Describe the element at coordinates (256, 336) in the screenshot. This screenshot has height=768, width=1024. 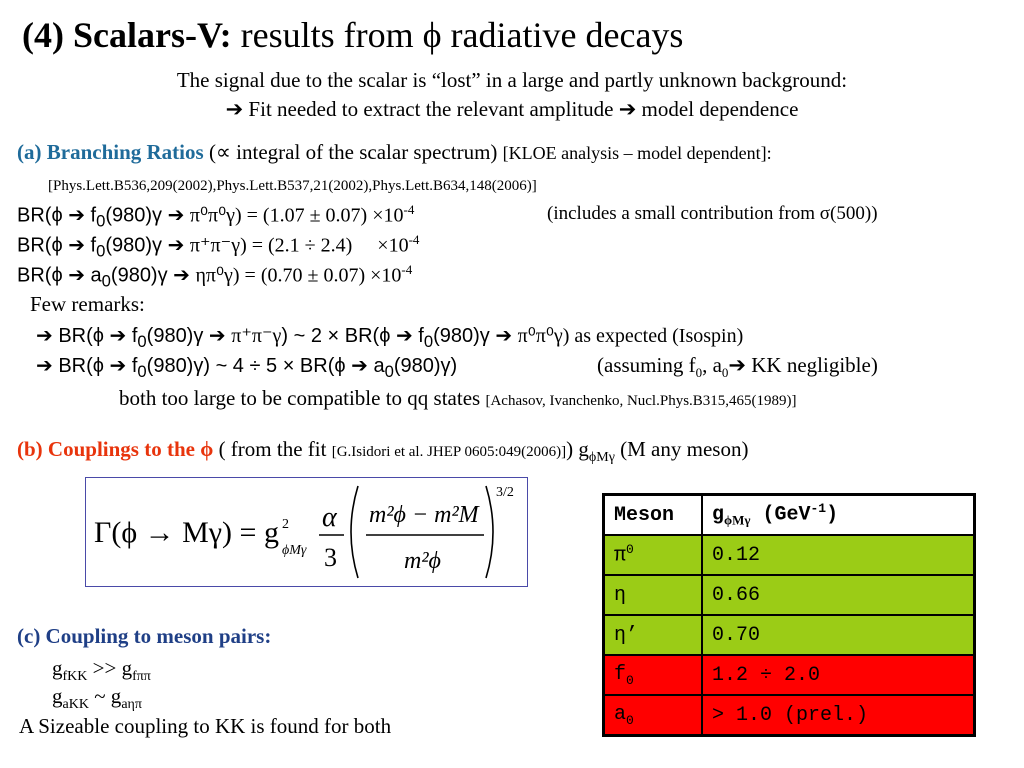
I see `remark-final: π⁺π⁻γ` at that location.